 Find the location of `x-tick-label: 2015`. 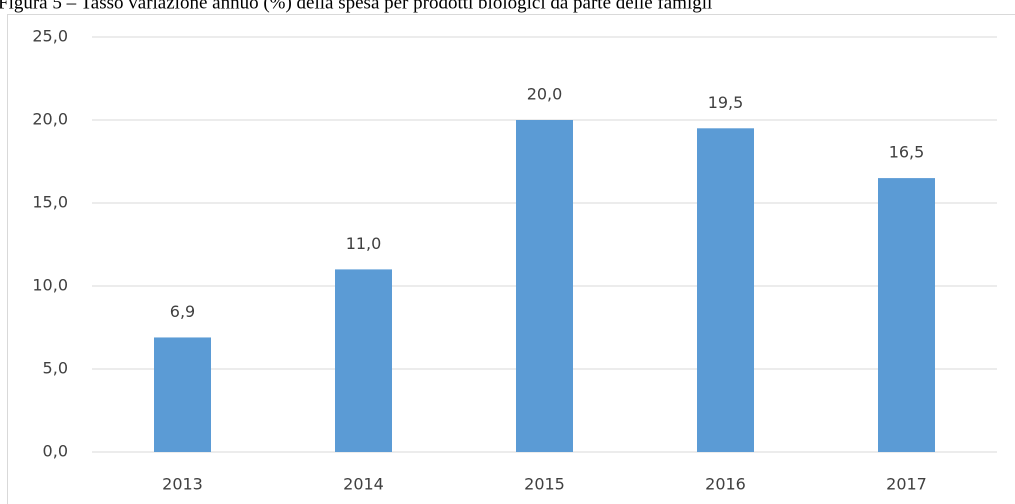

x-tick-label: 2015 is located at coordinates (544, 484).